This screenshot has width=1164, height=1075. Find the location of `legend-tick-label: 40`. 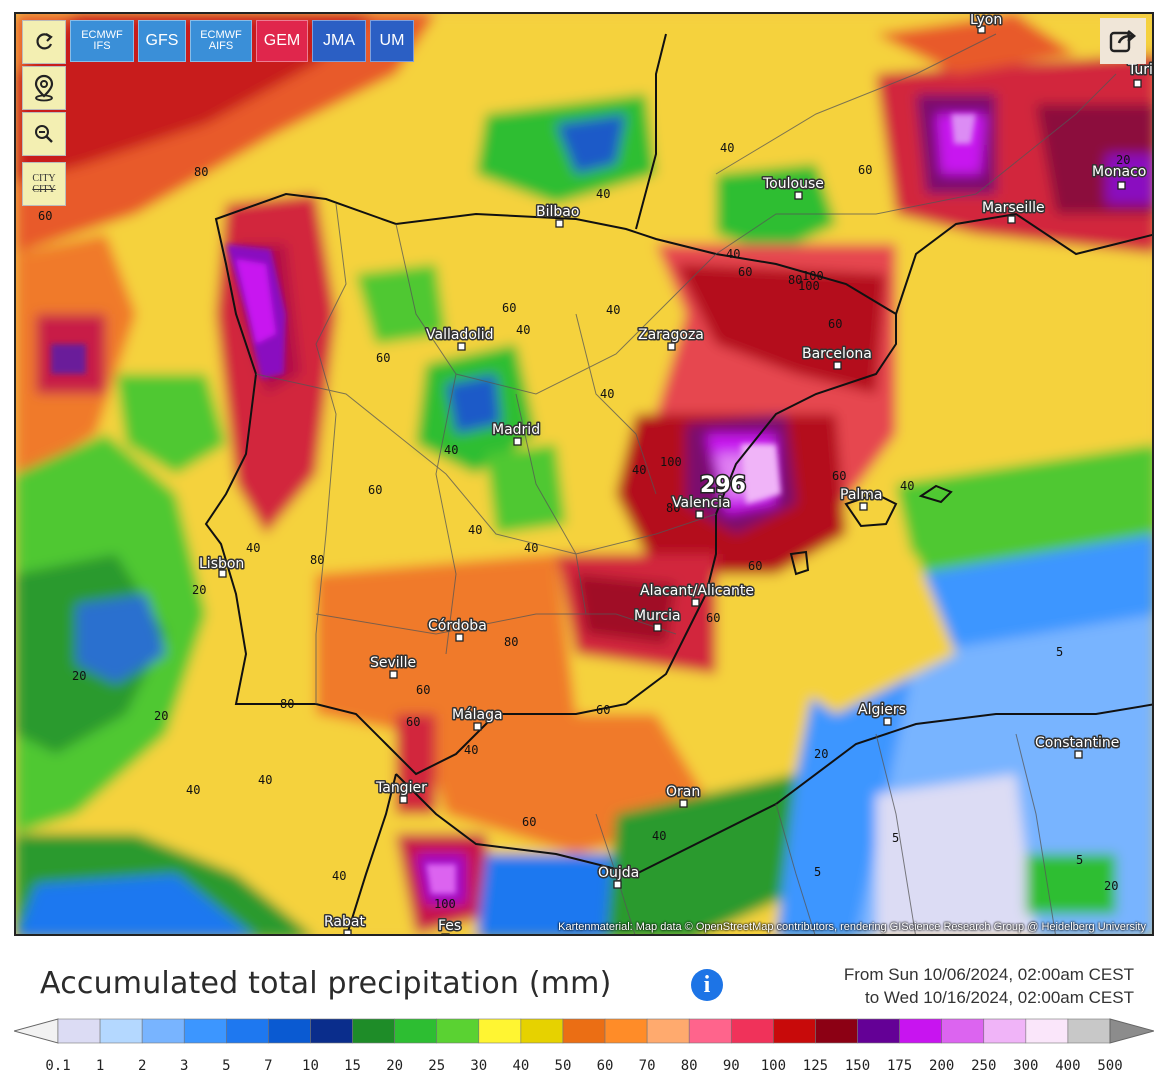

legend-tick-label: 40 is located at coordinates (521, 1066).